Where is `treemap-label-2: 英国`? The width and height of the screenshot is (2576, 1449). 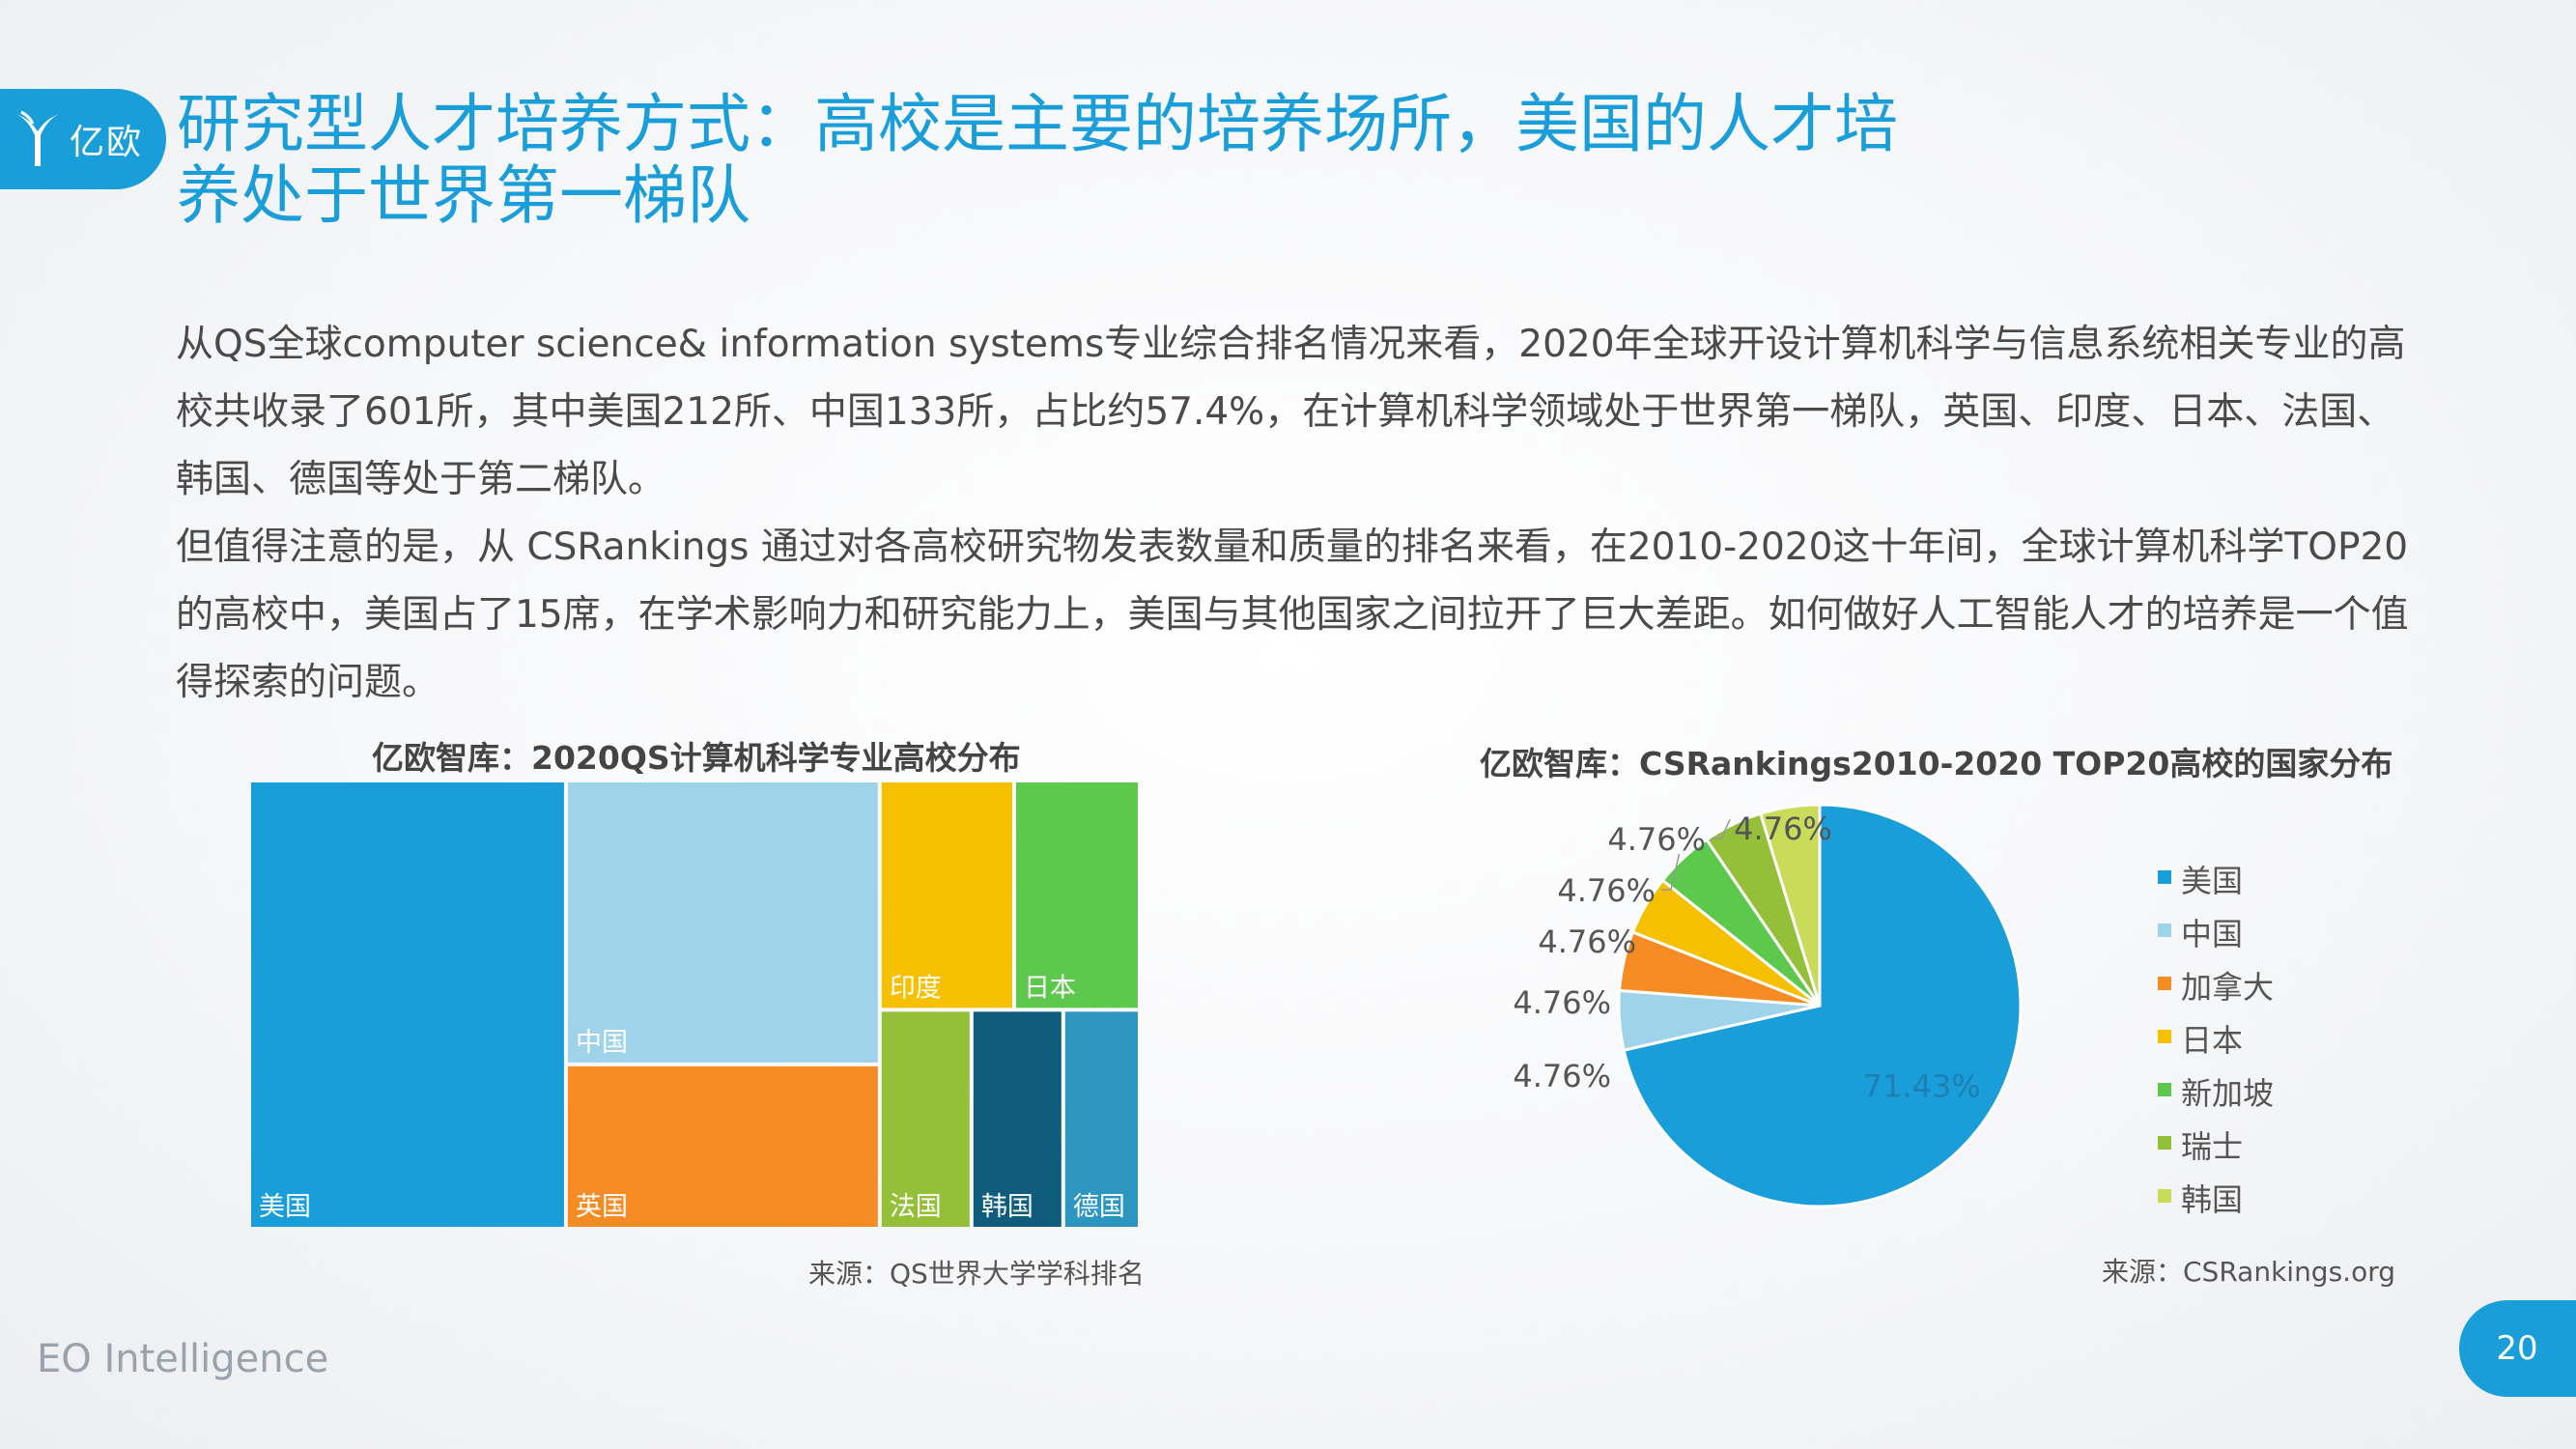 treemap-label-2: 英国 is located at coordinates (602, 1207).